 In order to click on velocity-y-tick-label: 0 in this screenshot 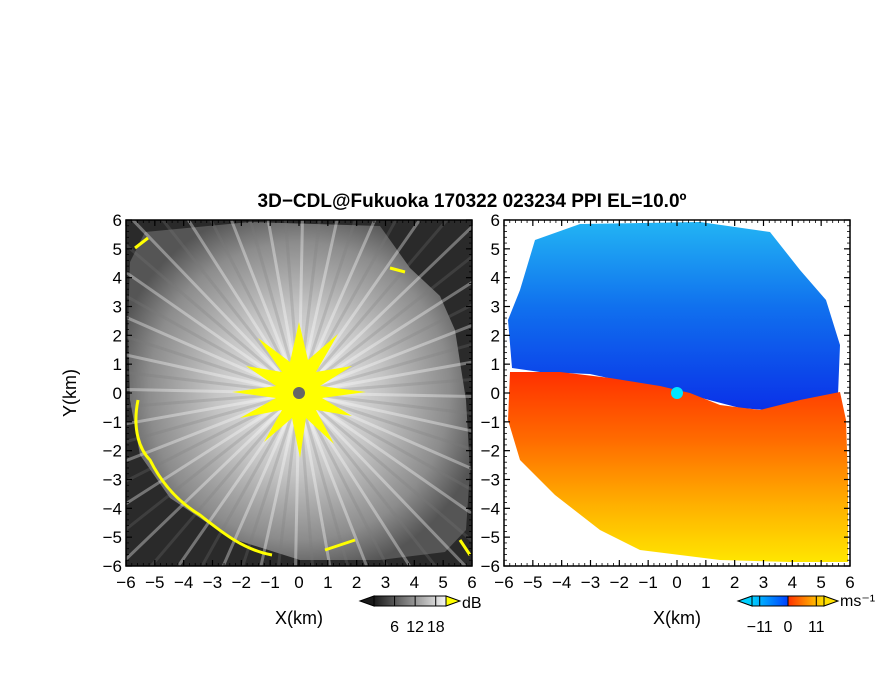, I will do `click(495, 393)`.